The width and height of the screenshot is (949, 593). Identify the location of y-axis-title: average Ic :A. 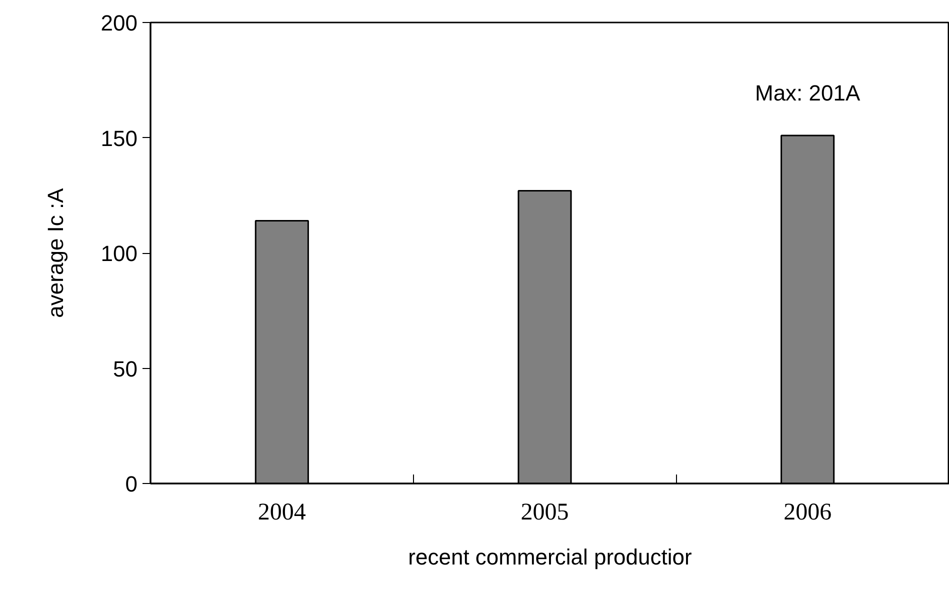
(55, 253).